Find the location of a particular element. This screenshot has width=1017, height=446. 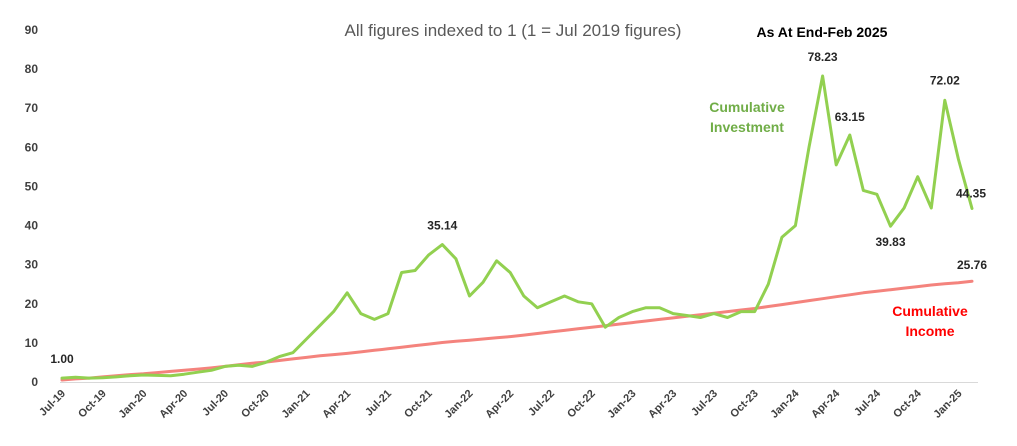

data-label: 25.76 is located at coordinates (972, 265).